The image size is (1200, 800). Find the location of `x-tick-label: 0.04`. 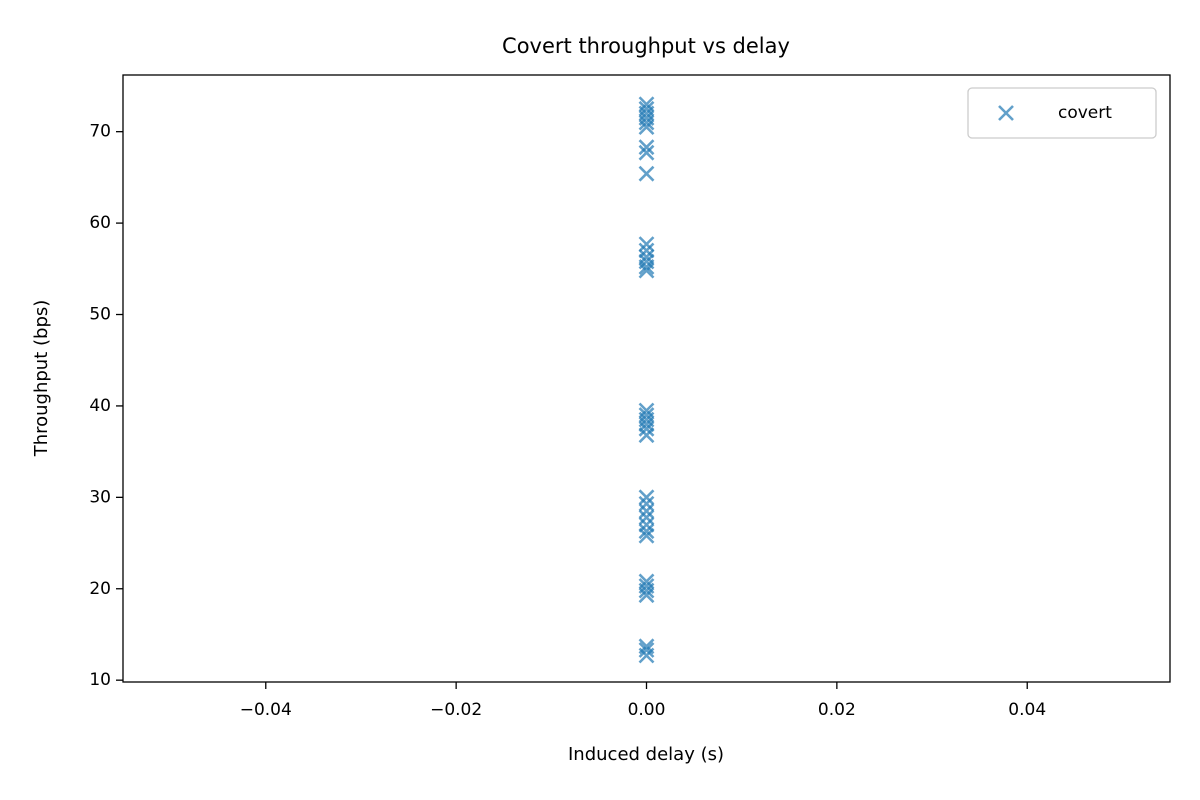

x-tick-label: 0.04 is located at coordinates (1027, 710).